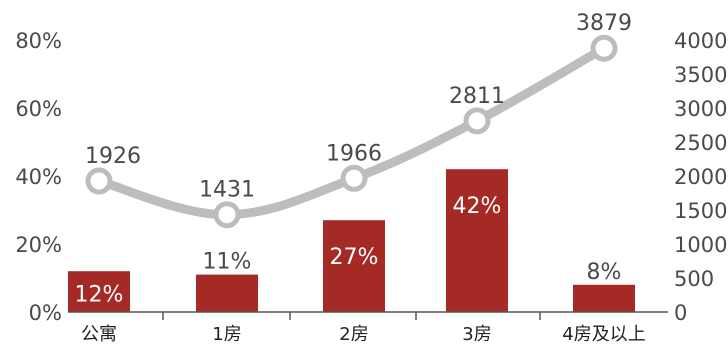 The image size is (728, 347). I want to click on right-tick-label: 1000, so click(700, 245).